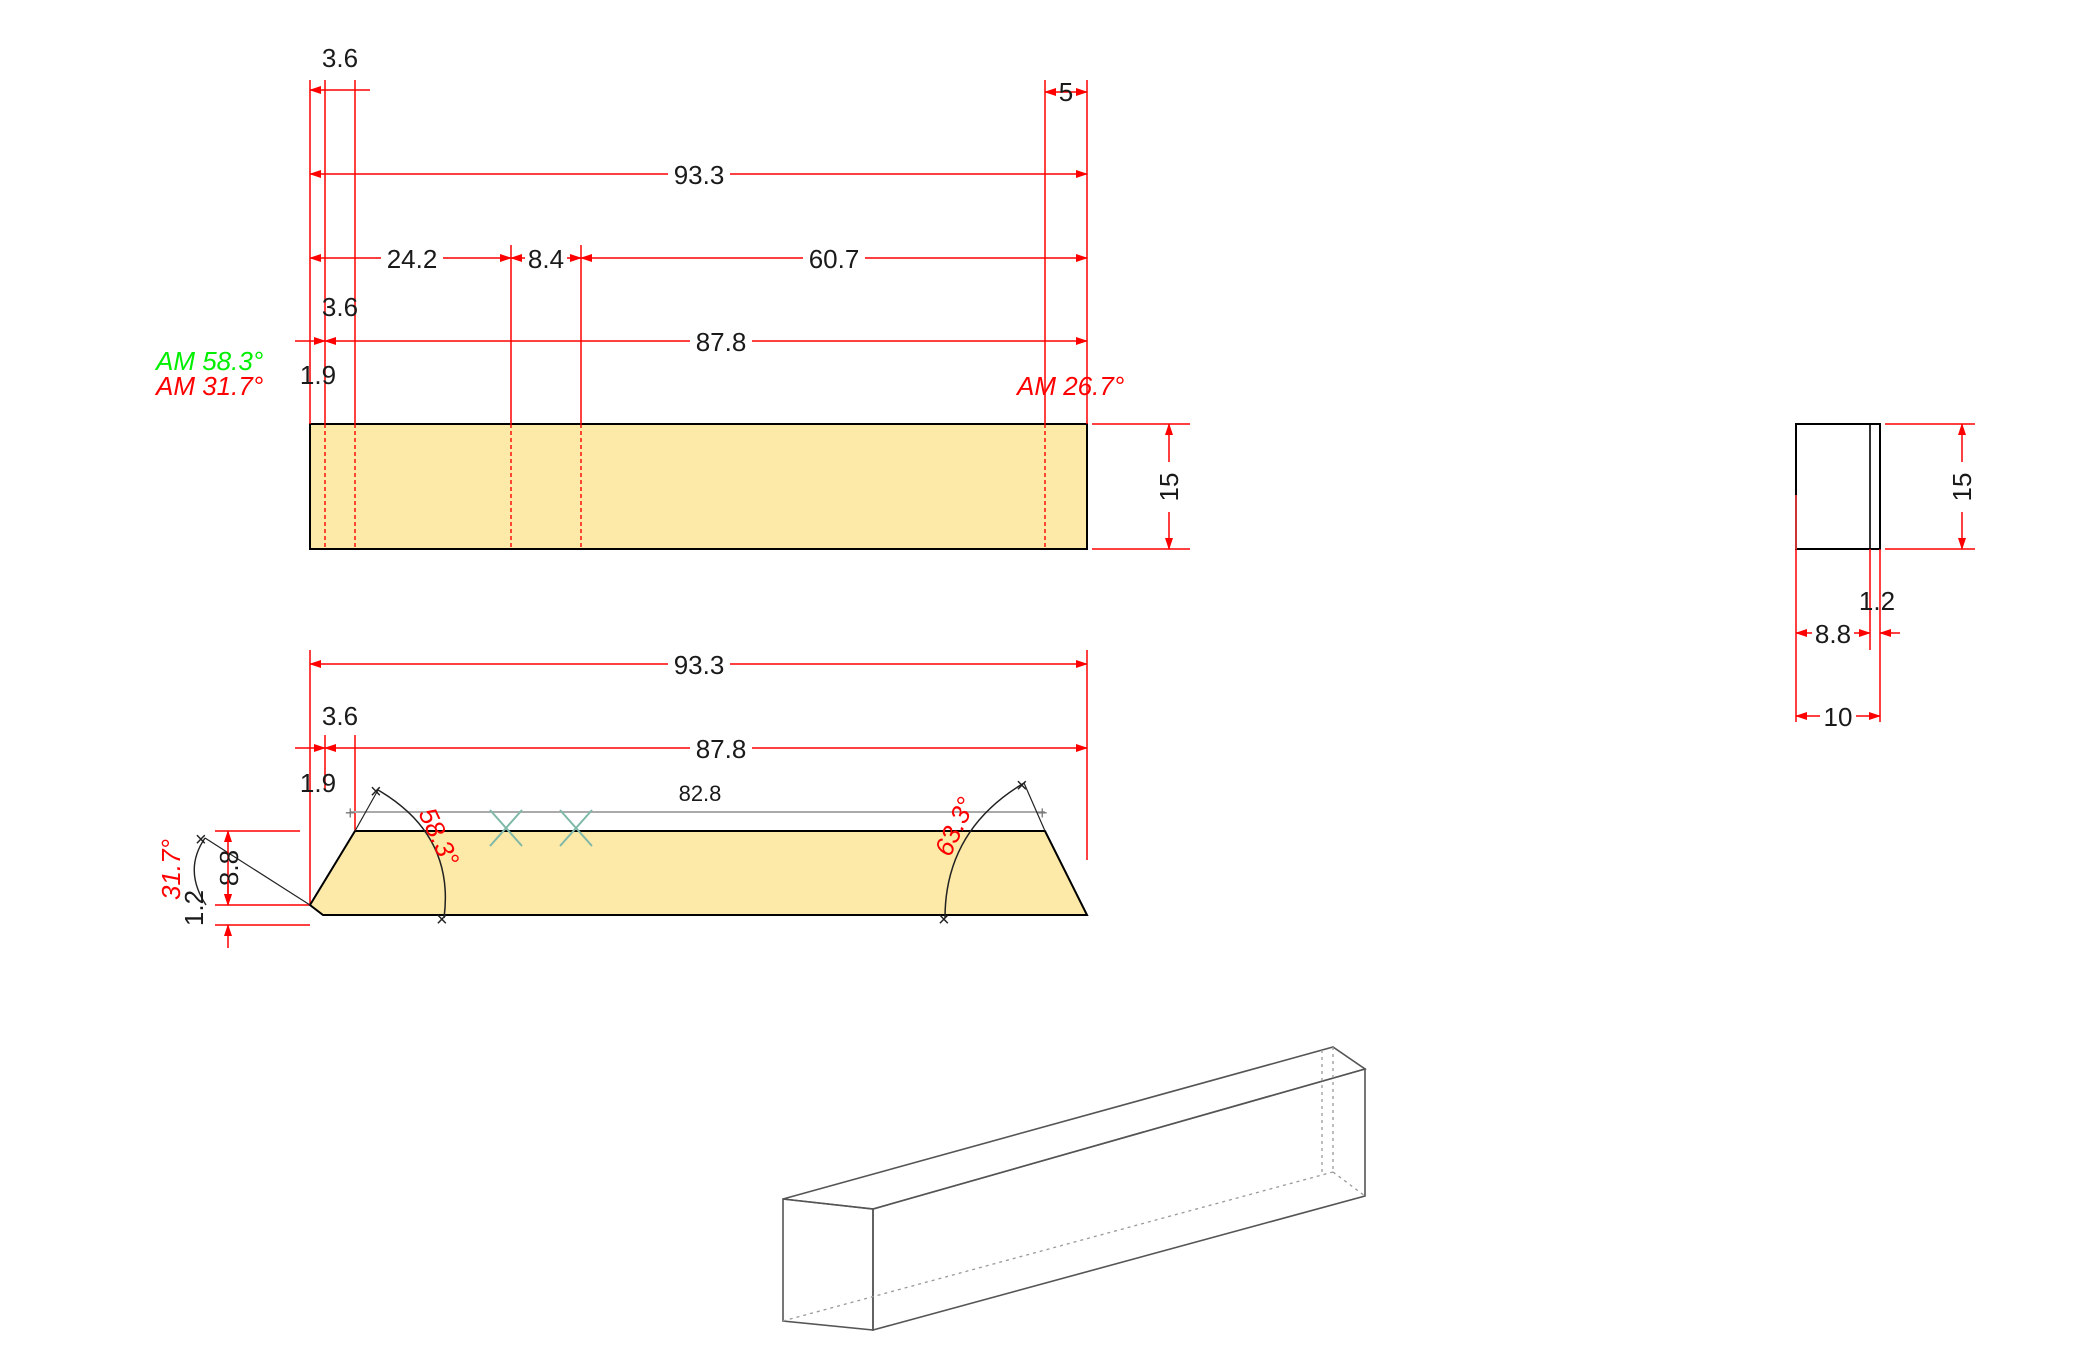 Image resolution: width=2096 pixels, height=1349 pixels. I want to click on iso-front-face, so click(828, 1264).